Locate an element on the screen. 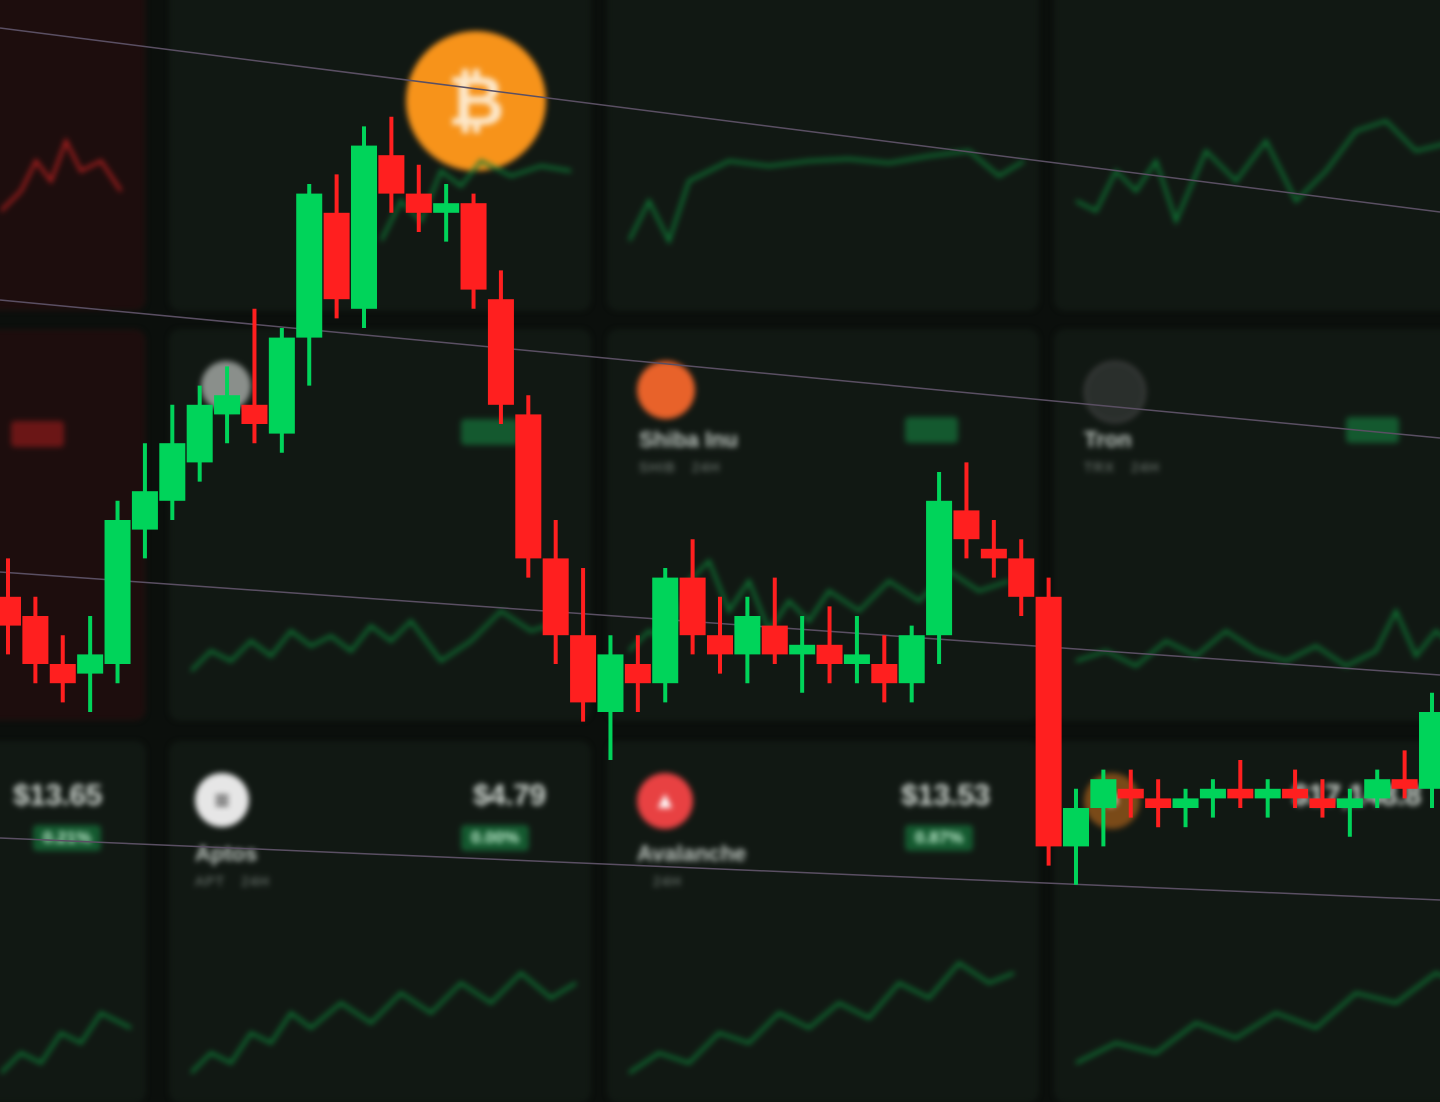 This screenshot has height=1102, width=1440. bitcoin-icon: ₿ is located at coordinates (476, 101).